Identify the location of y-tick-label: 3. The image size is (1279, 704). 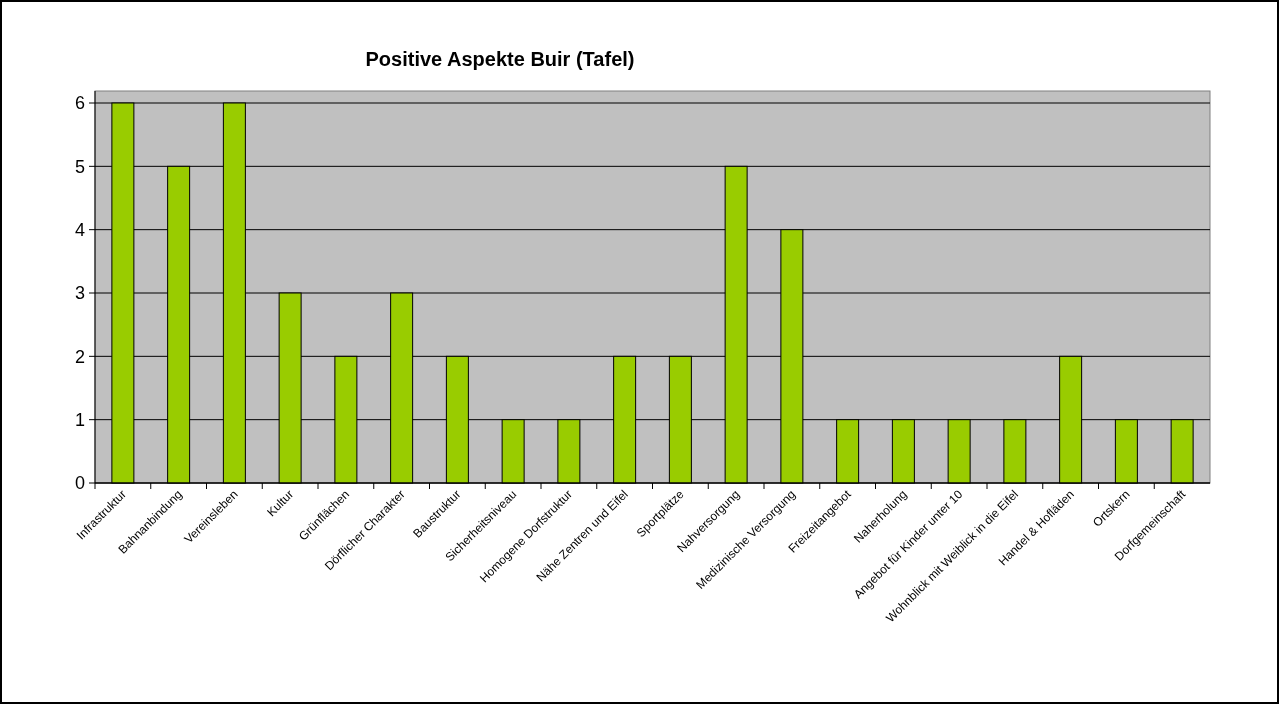
(79, 293).